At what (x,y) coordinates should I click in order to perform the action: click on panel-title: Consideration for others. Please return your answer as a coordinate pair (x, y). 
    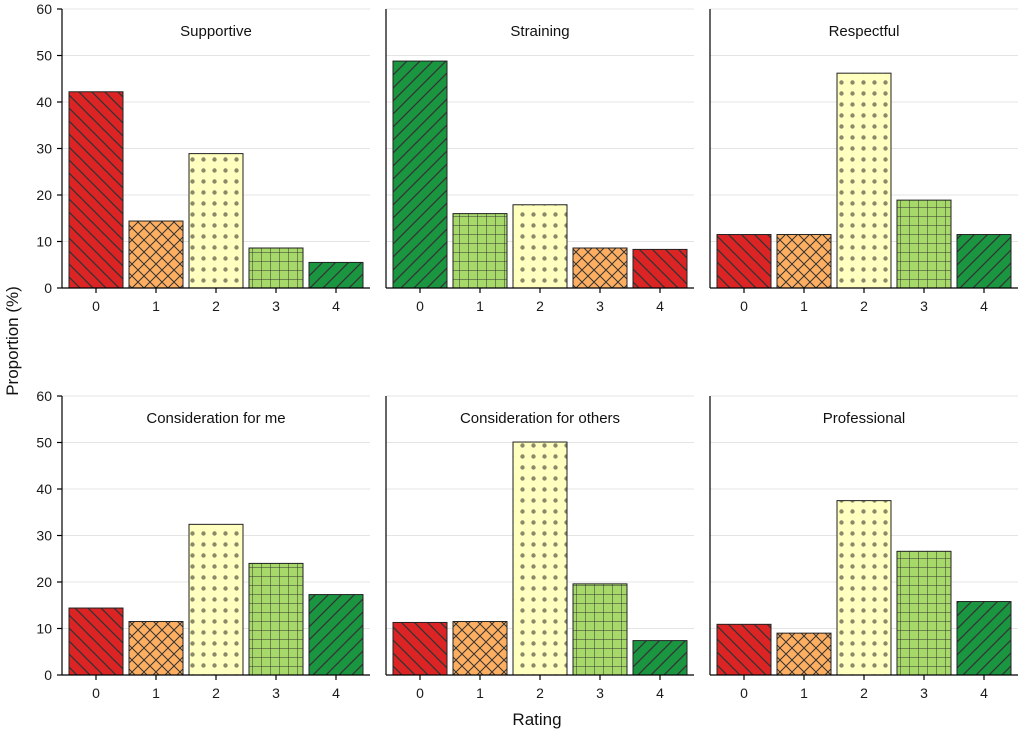
    Looking at the image, I should click on (540, 418).